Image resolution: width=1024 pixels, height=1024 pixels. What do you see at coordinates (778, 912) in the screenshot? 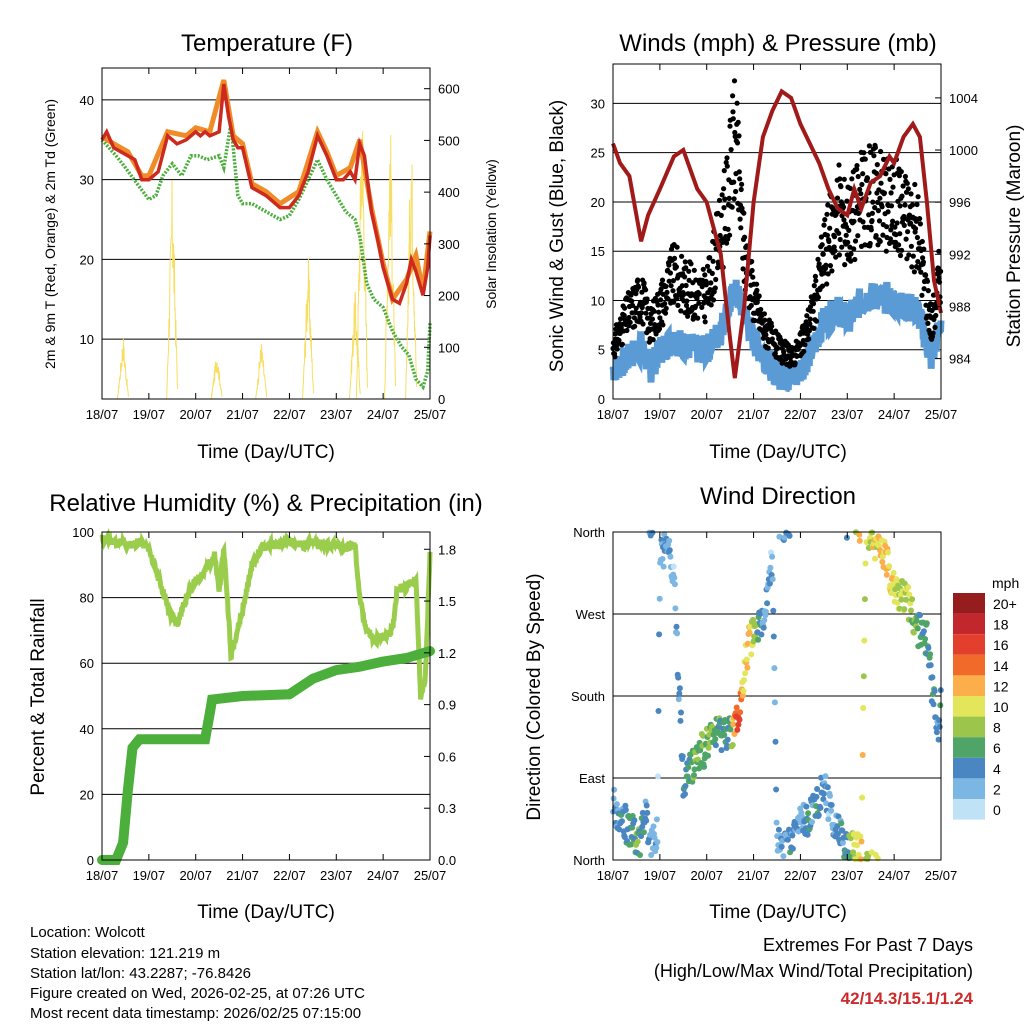
I see `direction-xlabel: Time (Day/UTC)` at bounding box center [778, 912].